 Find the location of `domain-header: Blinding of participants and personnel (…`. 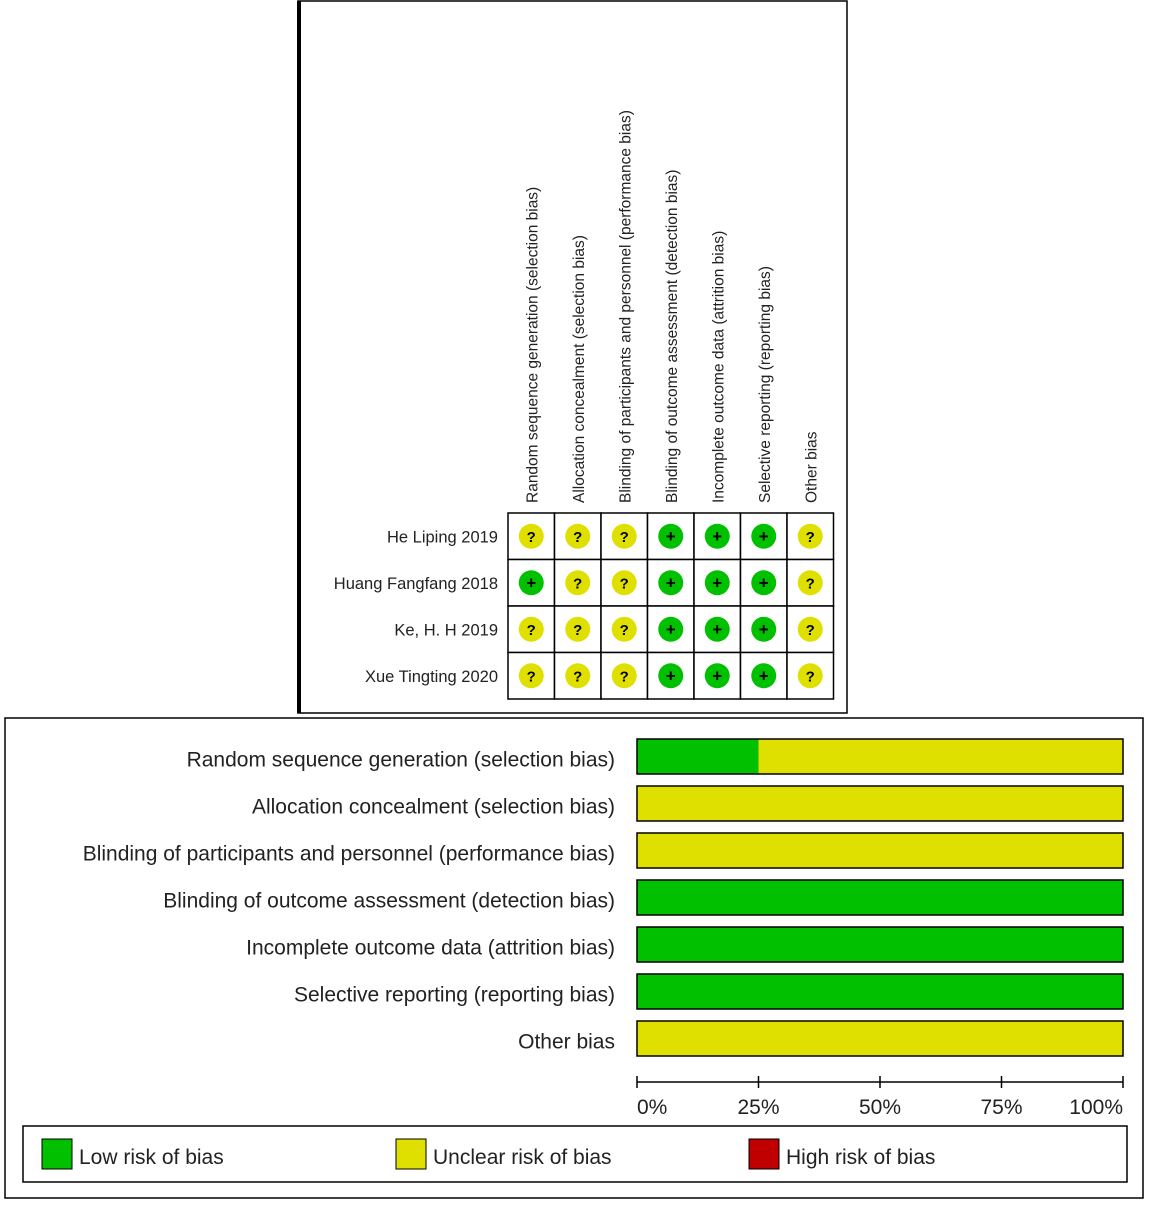

domain-header: Blinding of participants and personnel (… is located at coordinates (625, 306).